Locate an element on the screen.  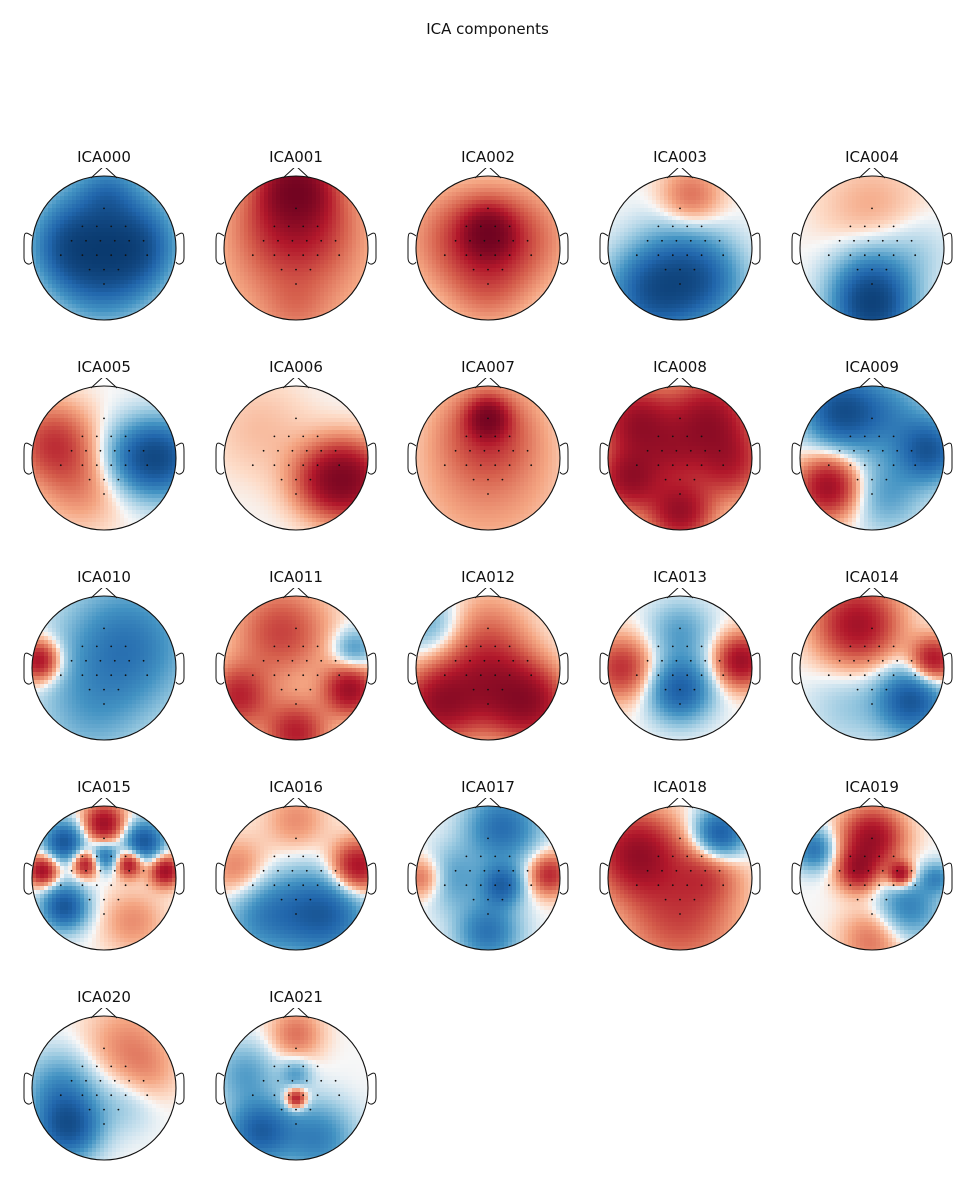
topomap-ica005: ICA005 is located at coordinates (104, 458).